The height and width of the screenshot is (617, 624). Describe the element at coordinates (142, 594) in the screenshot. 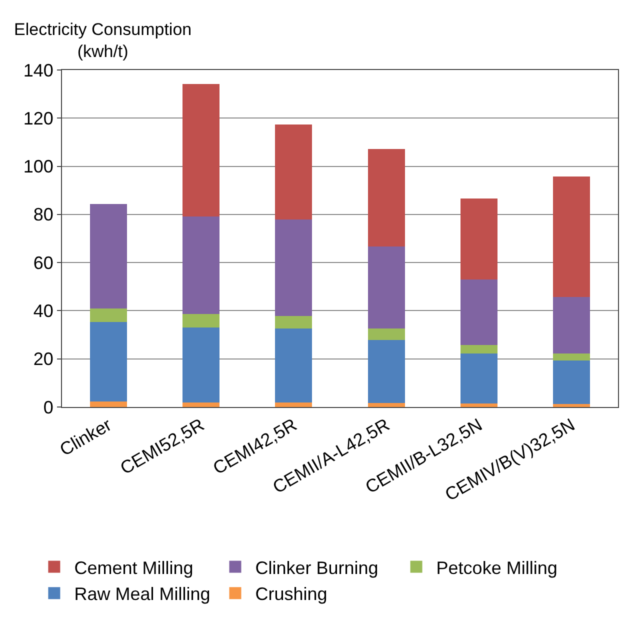

I see `legend-label: Raw Meal Milling` at that location.